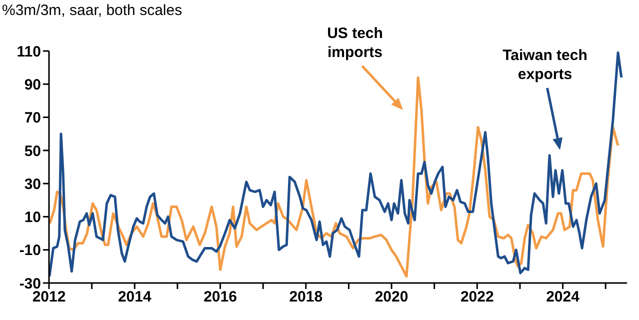 This screenshot has height=320, width=639. I want to click on y-tick-label: 70, so click(32, 118).